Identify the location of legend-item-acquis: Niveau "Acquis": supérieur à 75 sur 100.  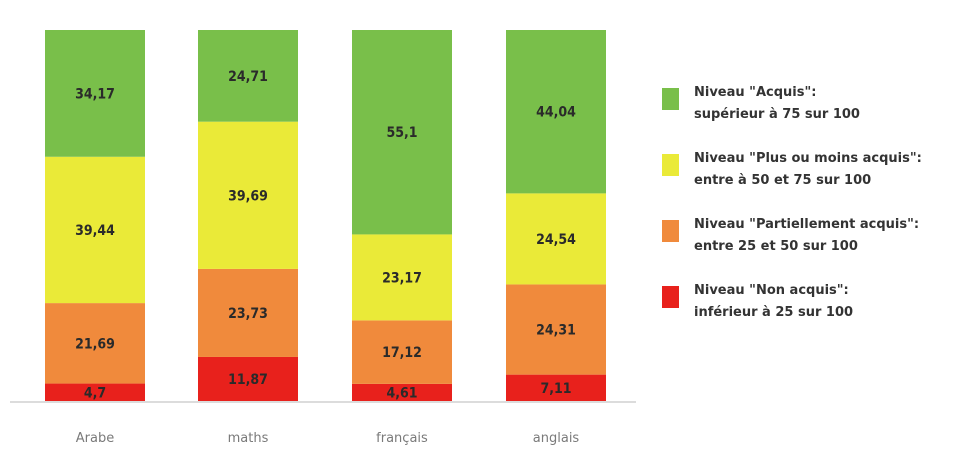
(812, 115).